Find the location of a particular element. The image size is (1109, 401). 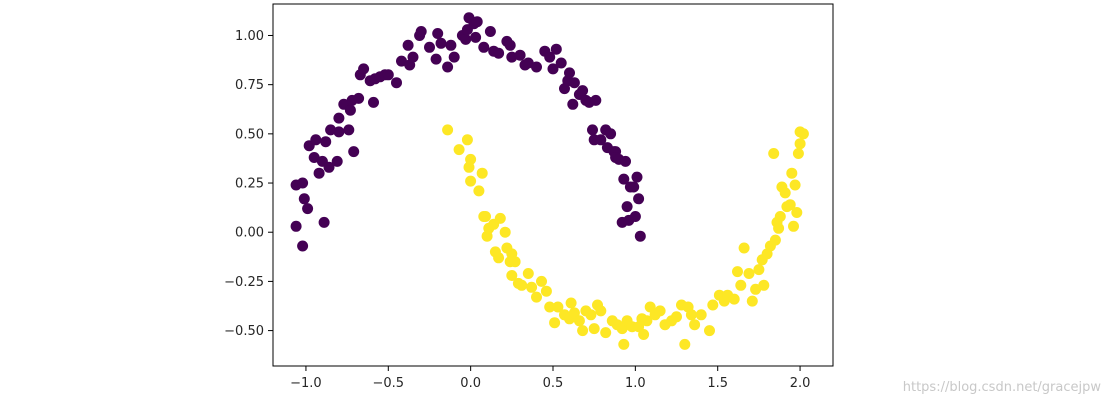

x-tick-label: 1.0 is located at coordinates (635, 383).